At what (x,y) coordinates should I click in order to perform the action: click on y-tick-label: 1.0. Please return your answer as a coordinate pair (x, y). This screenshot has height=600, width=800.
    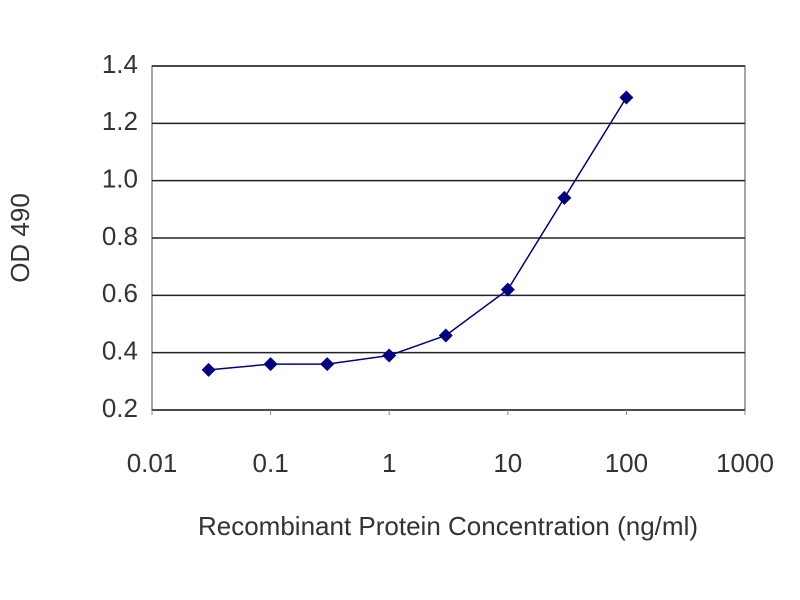
    Looking at the image, I should click on (120, 179).